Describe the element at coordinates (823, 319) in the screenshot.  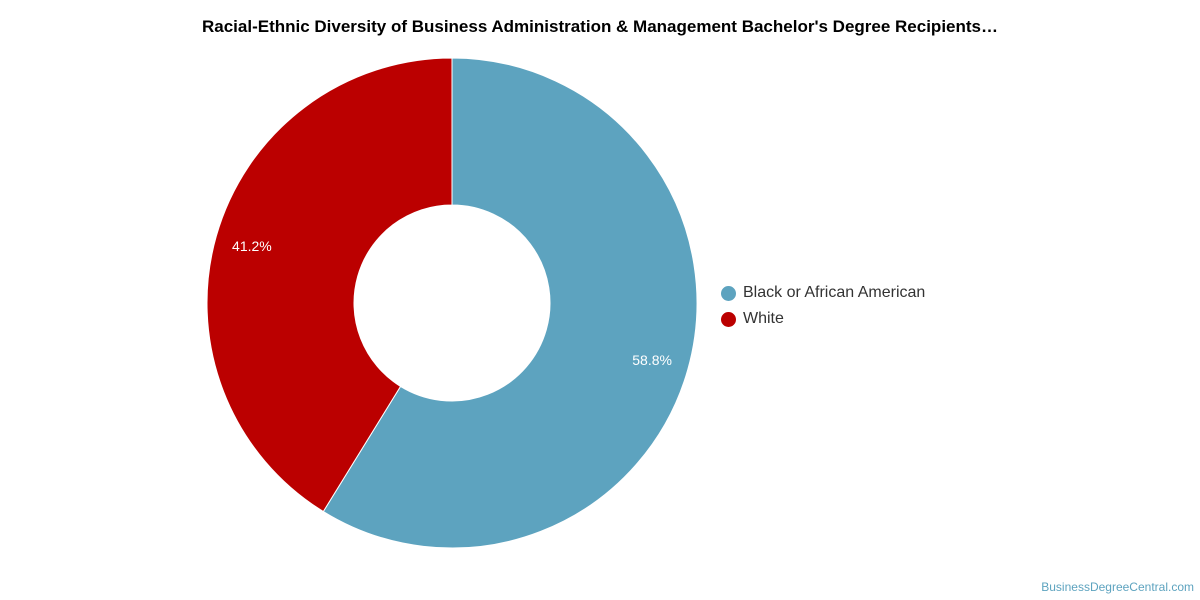
I see `legend-item-white: White` at that location.